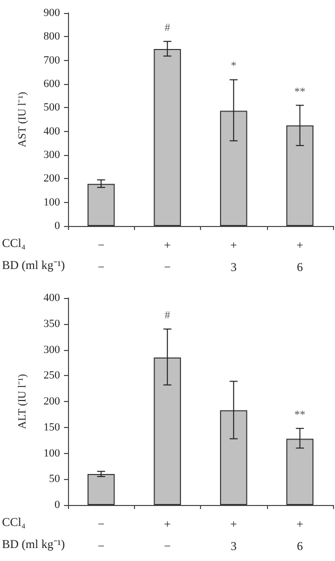 Image resolution: width=335 pixels, height=561 pixels. Describe the element at coordinates (54, 479) in the screenshot. I see `y-tick-label: 50` at that location.